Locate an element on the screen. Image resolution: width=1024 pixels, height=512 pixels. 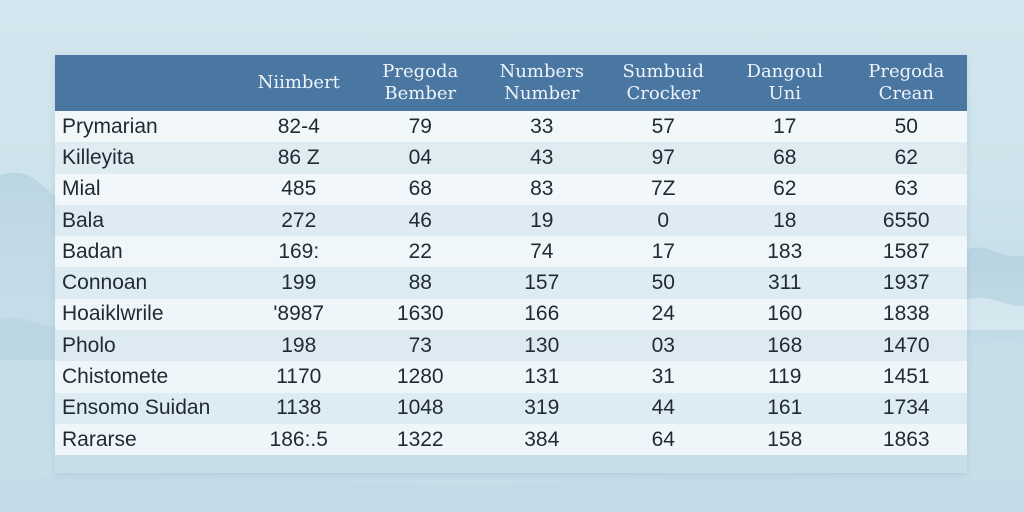
row-label-cell: Chistomete is located at coordinates (146, 377).